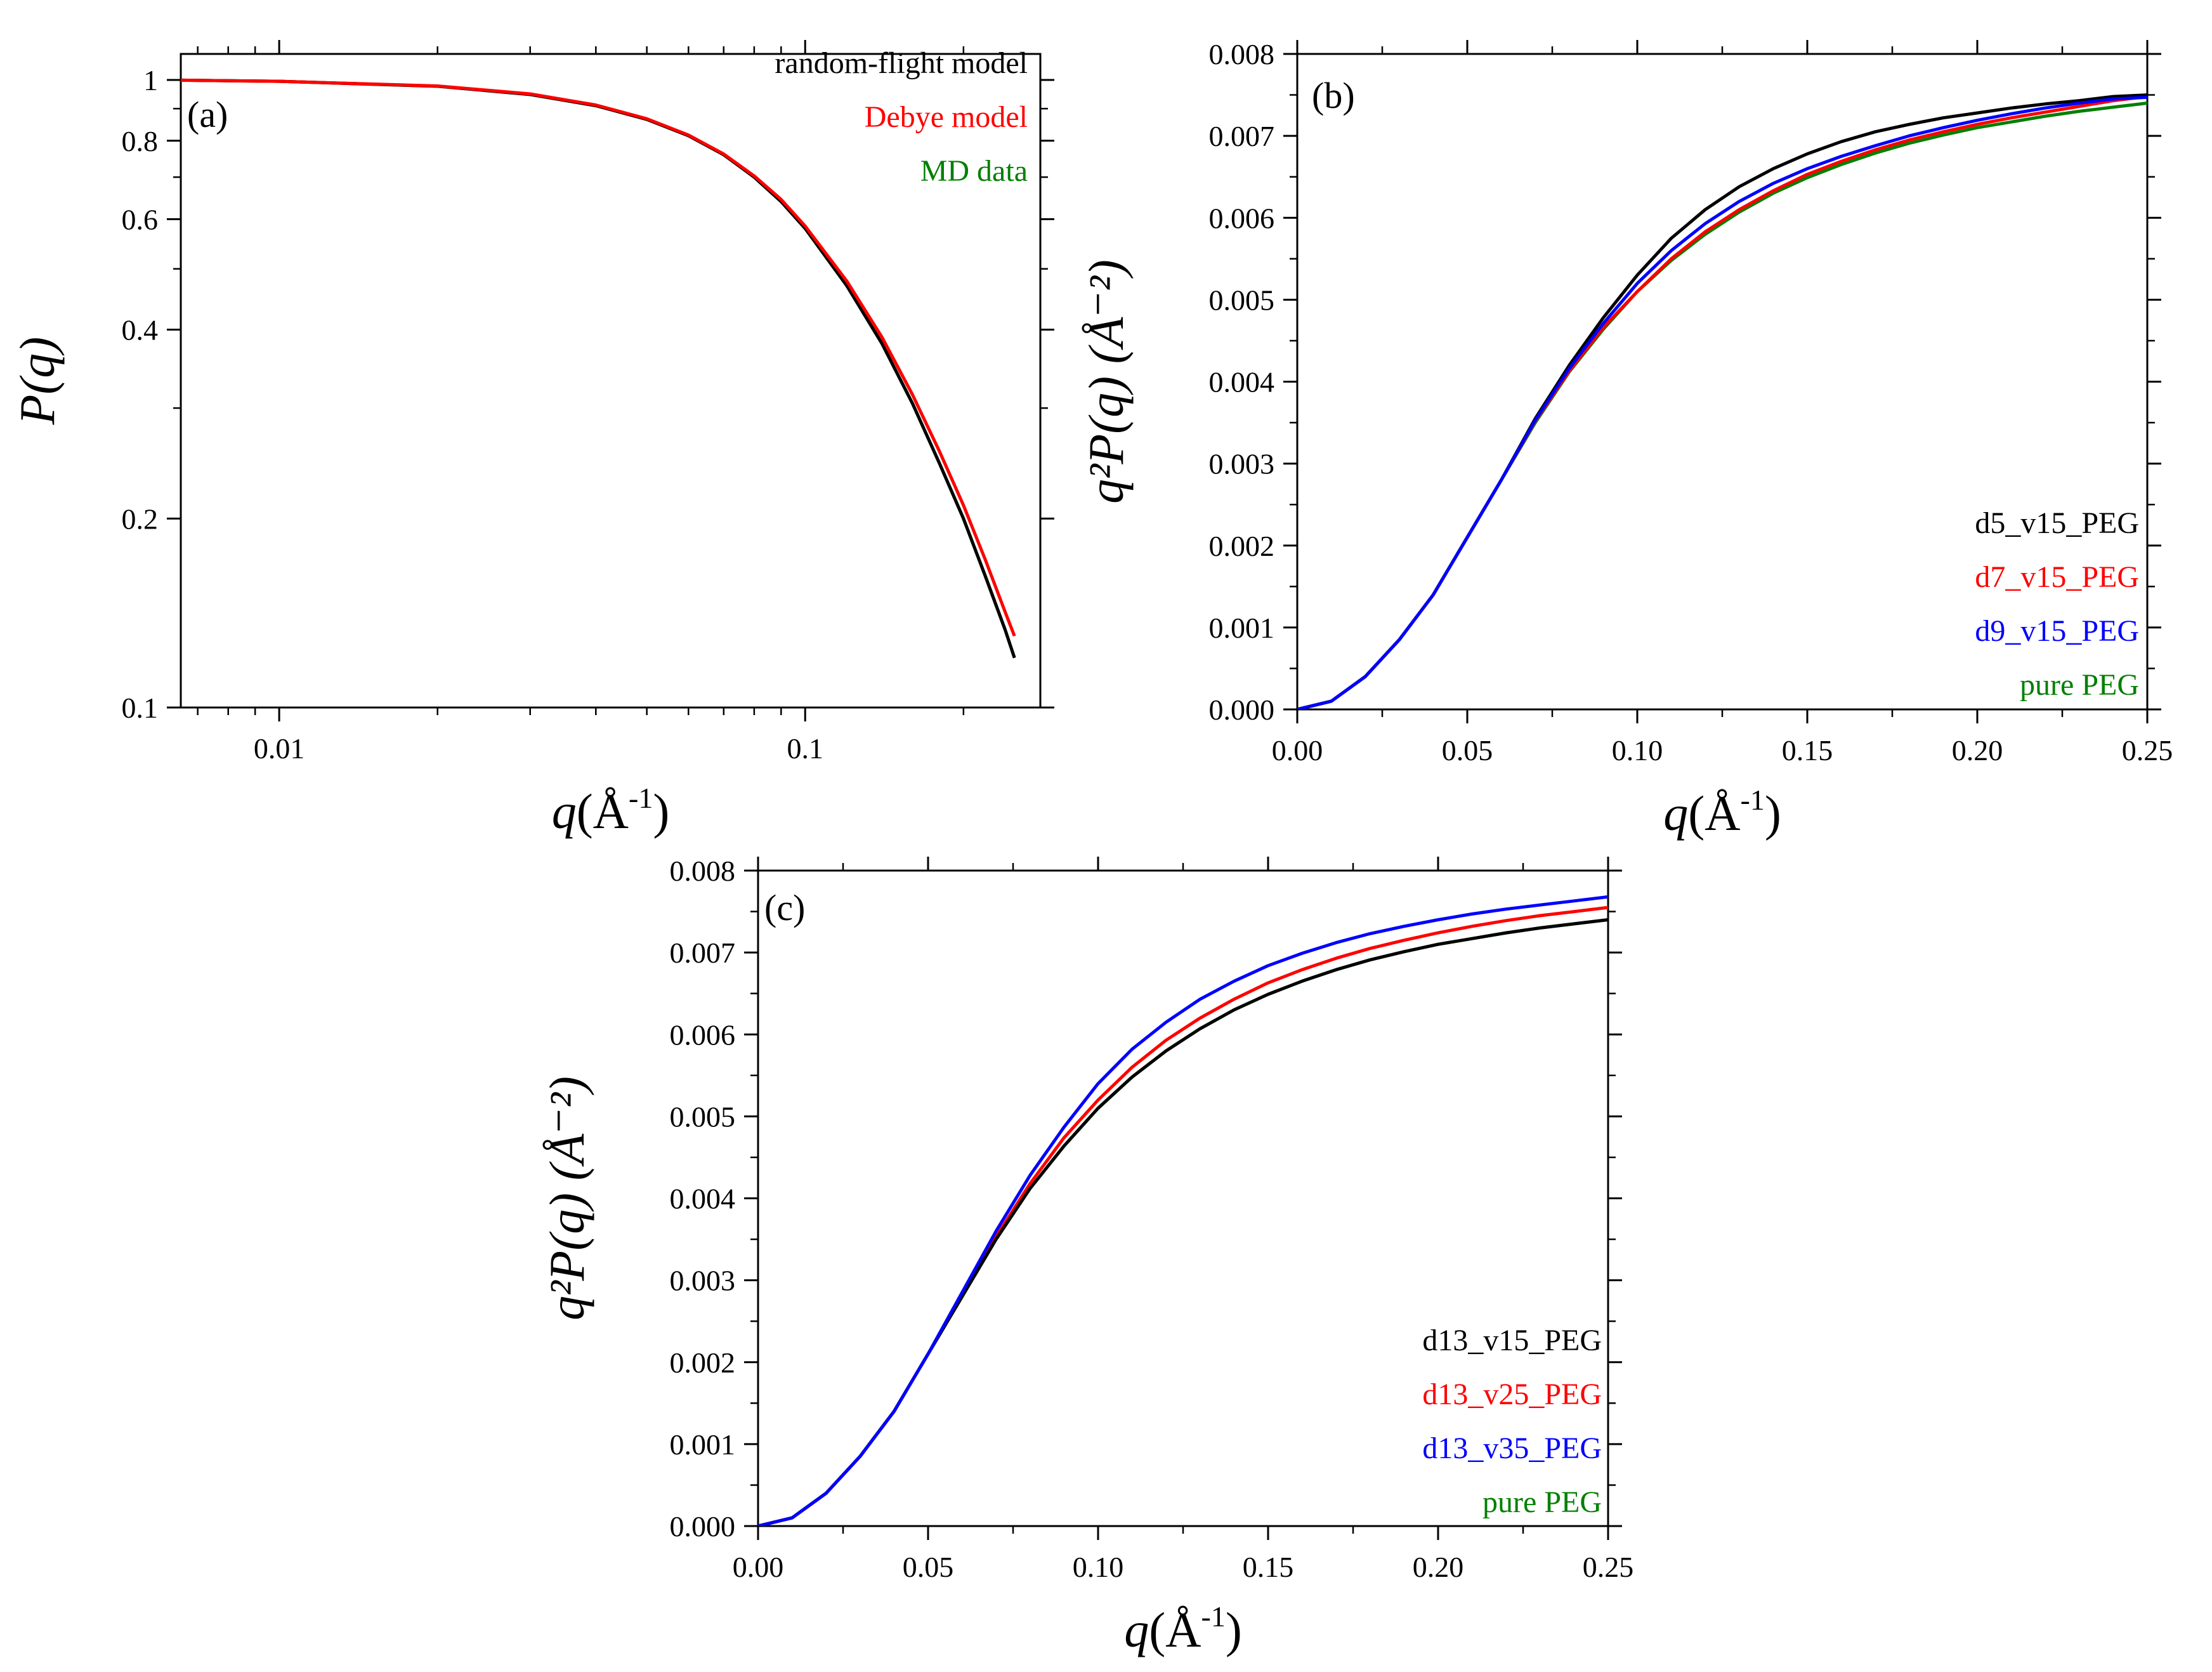 This screenshot has width=2212, height=1672. What do you see at coordinates (140, 141) in the screenshot?
I see `y-tick-label: 0.8` at bounding box center [140, 141].